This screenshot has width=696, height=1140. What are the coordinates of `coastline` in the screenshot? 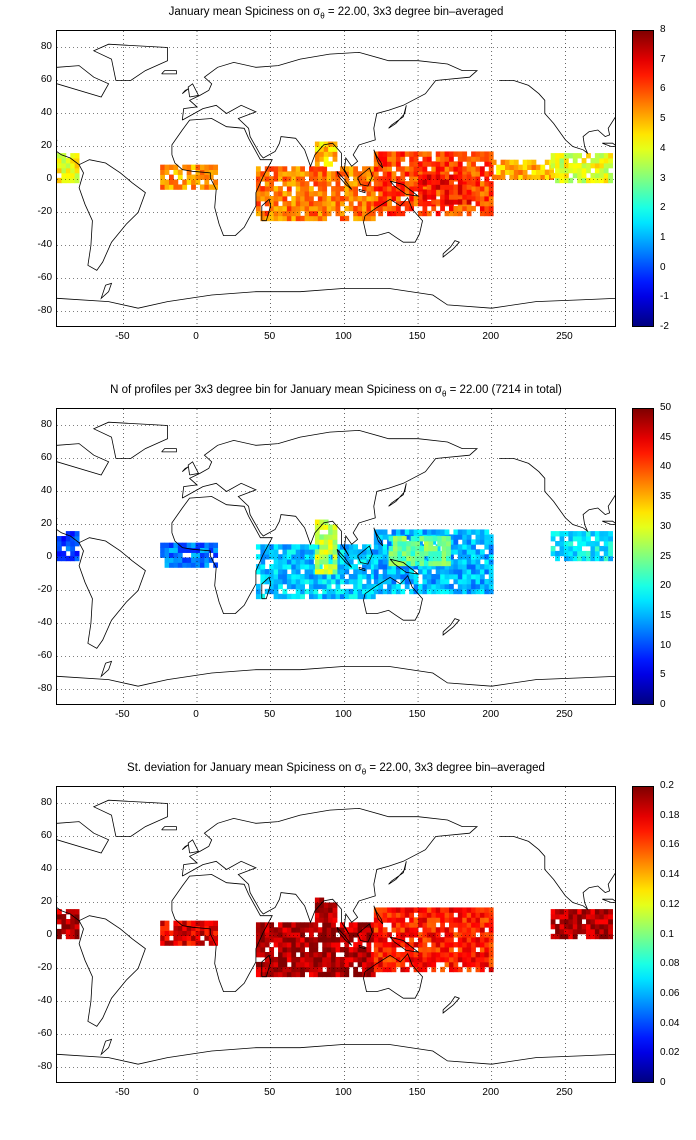 It's located at (222, 177).